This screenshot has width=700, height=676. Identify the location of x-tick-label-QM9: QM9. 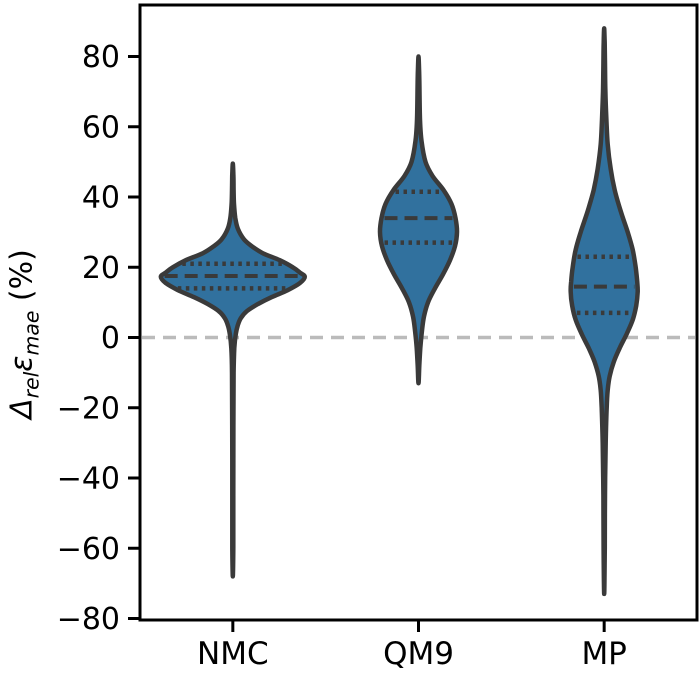
(418, 654).